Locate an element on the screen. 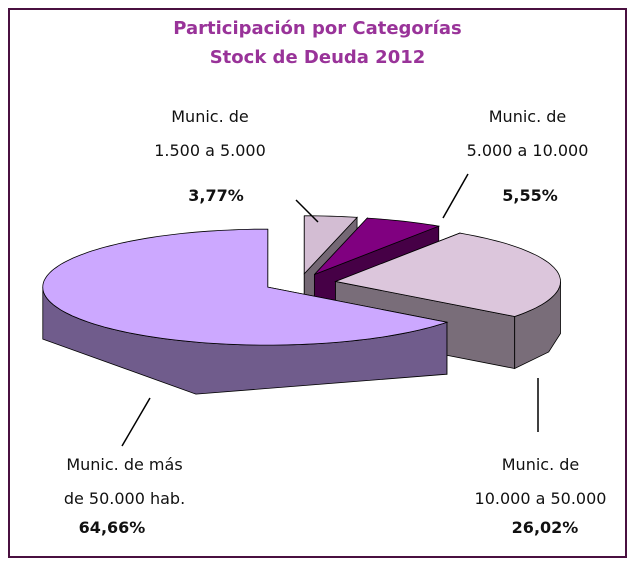 The image size is (635, 566). category-label: Munic. de 5.000 a 10.000 is located at coordinates (527, 133).